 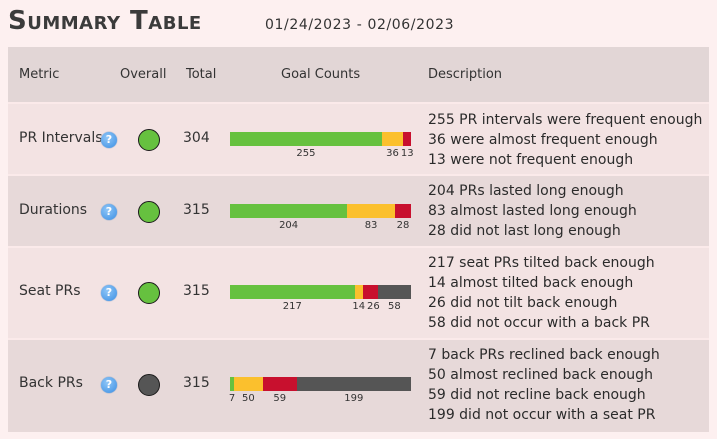 What do you see at coordinates (50, 291) in the screenshot?
I see `metric-label: Seat PRs` at bounding box center [50, 291].